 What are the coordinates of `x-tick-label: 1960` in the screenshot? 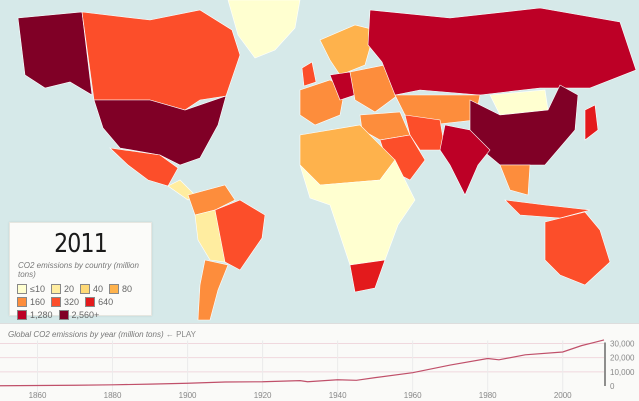 It's located at (413, 395).